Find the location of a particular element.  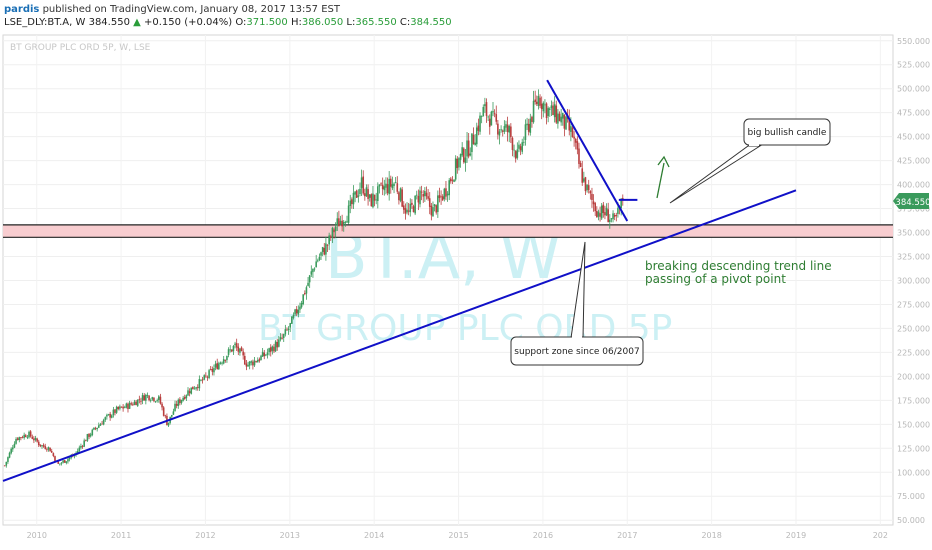

x-tick-label: 2010 is located at coordinates (37, 535).